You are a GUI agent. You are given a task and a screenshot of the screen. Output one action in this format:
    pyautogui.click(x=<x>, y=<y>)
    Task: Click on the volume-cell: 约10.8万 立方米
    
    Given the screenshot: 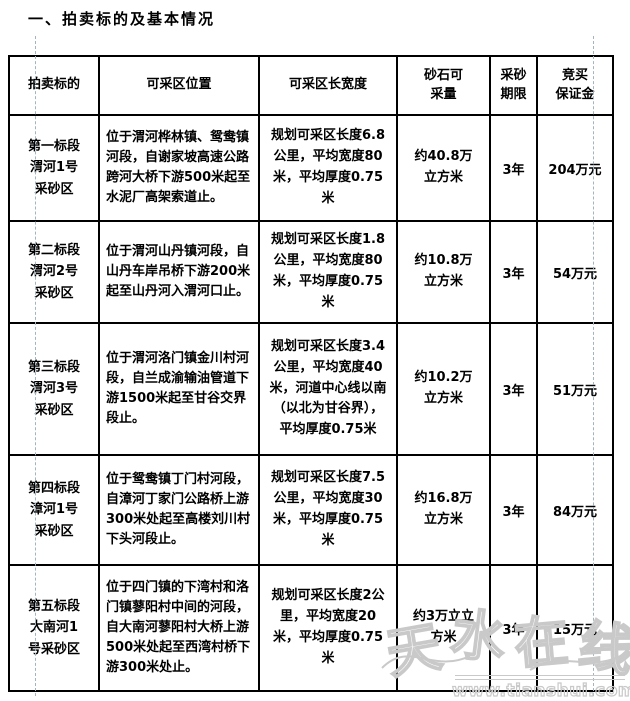 What is the action you would take?
    pyautogui.click(x=443, y=272)
    